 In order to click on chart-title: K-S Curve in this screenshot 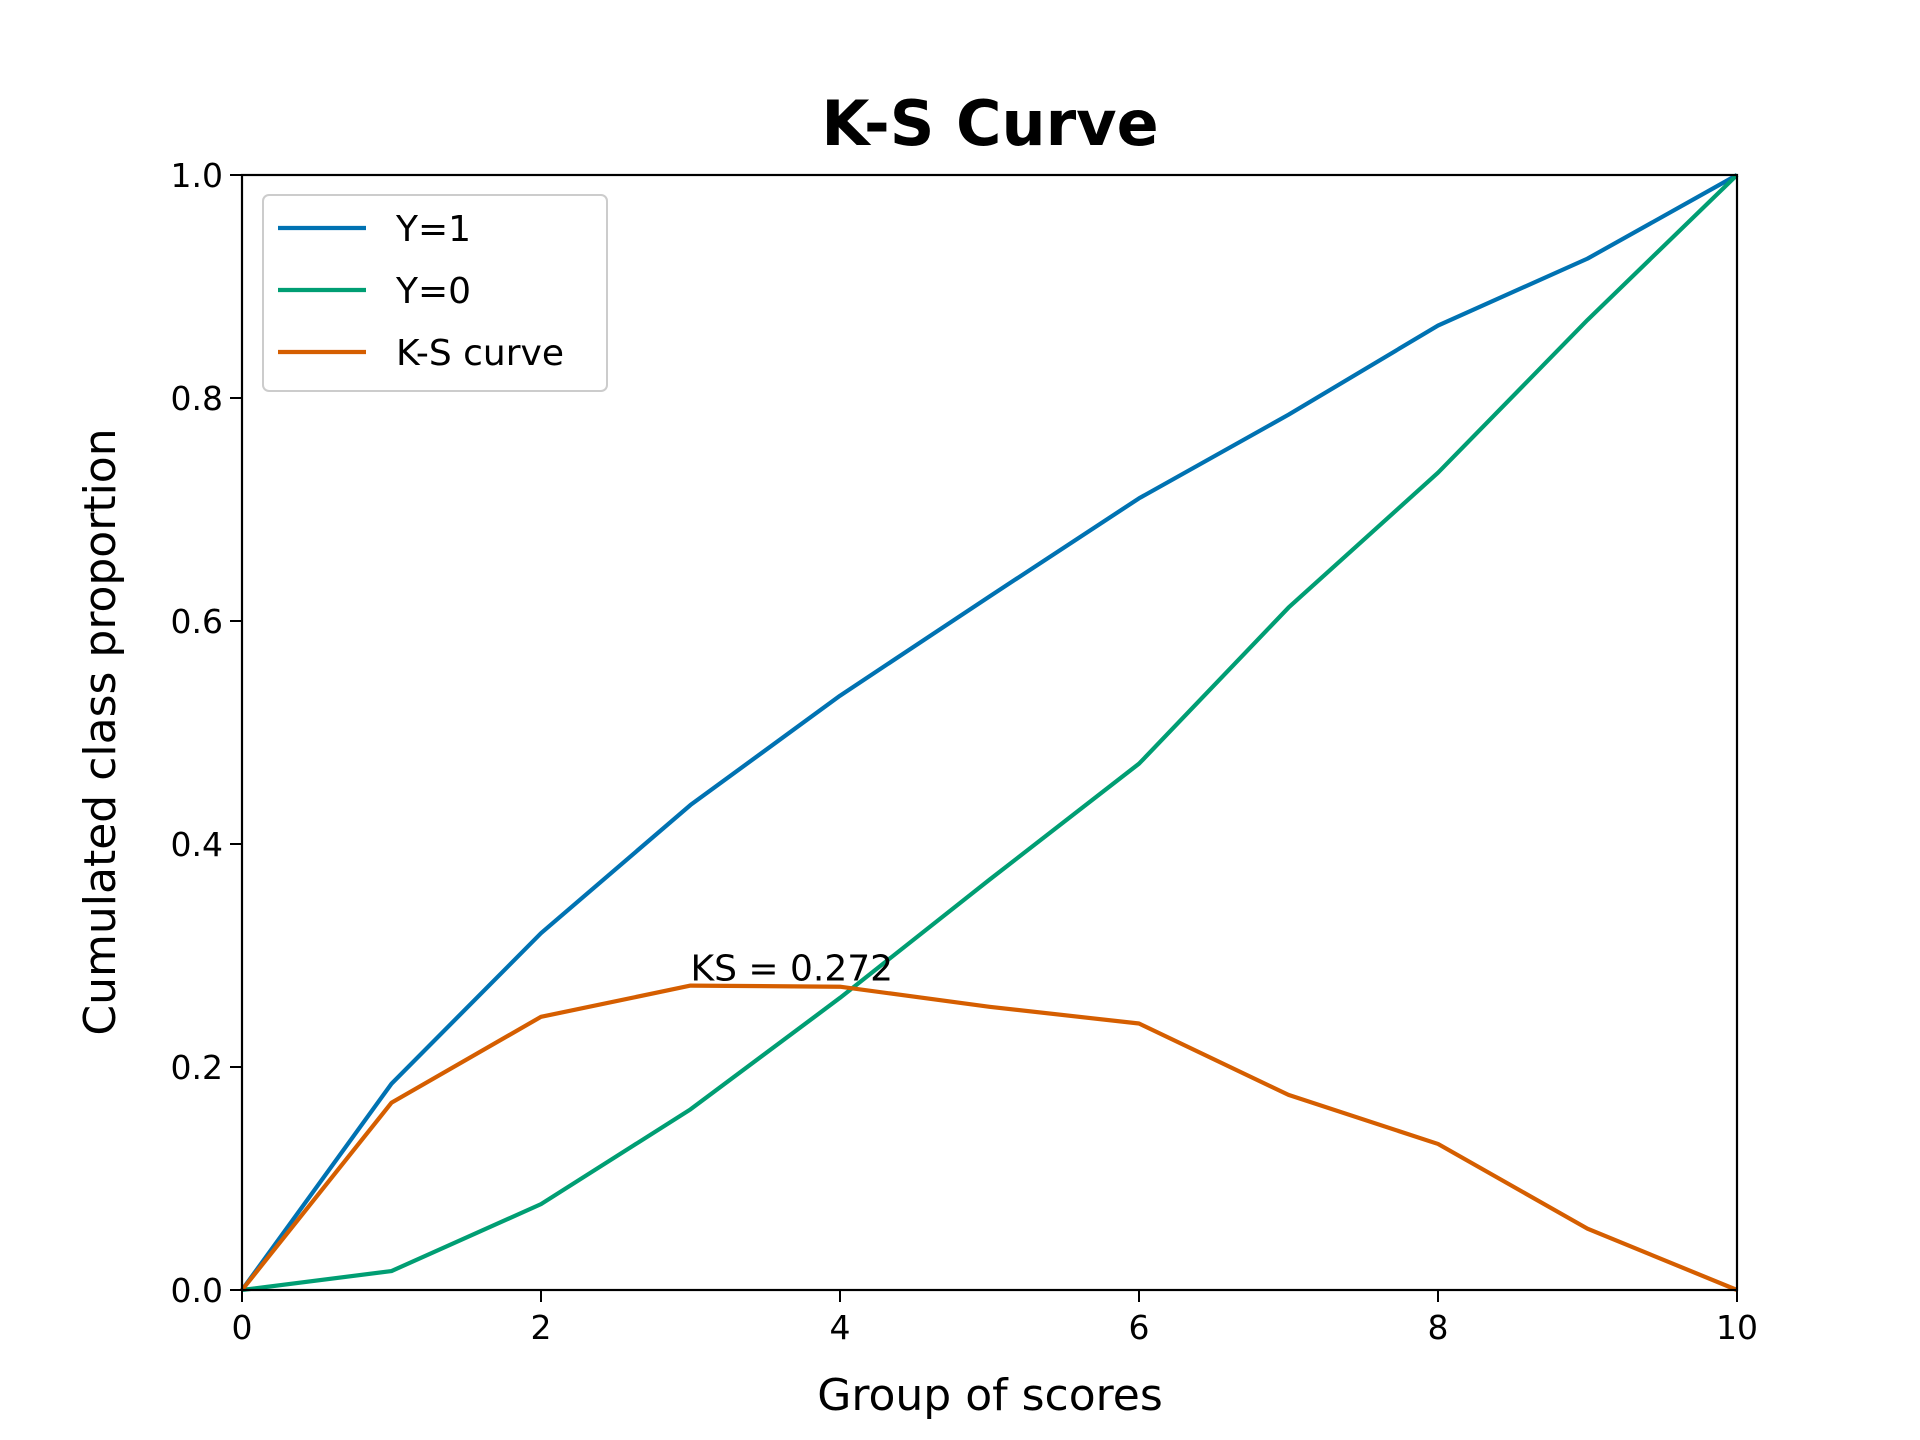, I will do `click(989, 123)`.